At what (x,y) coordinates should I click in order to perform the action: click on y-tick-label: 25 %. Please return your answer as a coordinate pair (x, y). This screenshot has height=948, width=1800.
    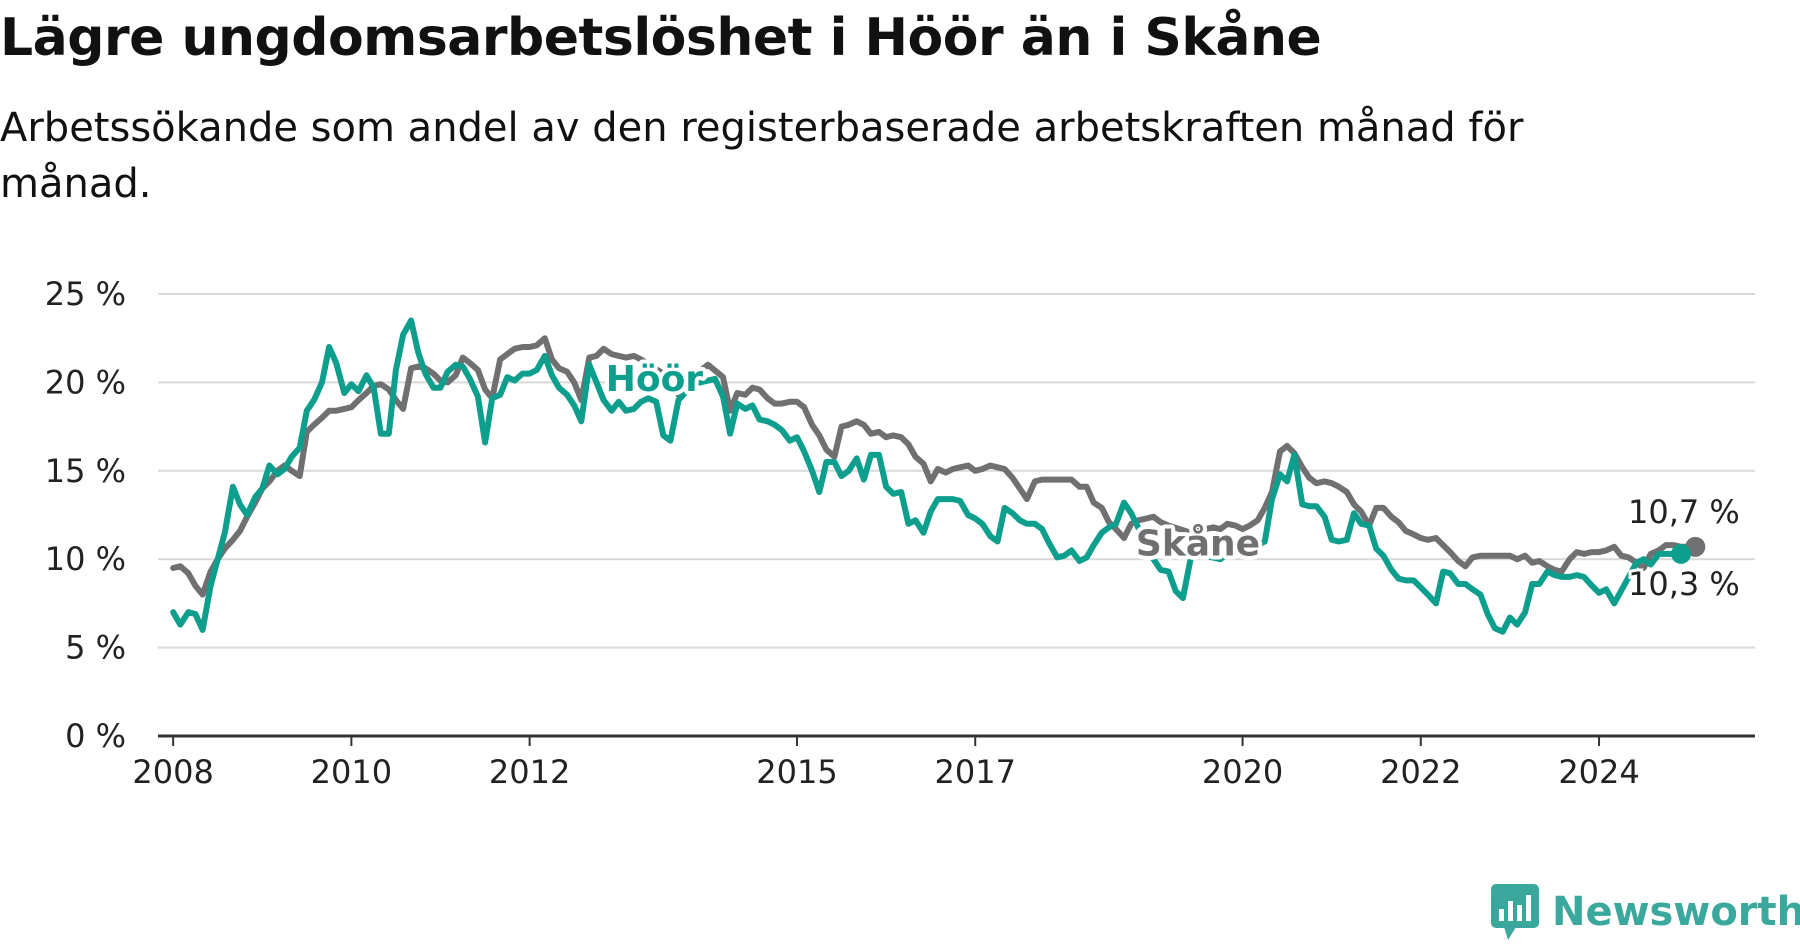
    Looking at the image, I should click on (85, 294).